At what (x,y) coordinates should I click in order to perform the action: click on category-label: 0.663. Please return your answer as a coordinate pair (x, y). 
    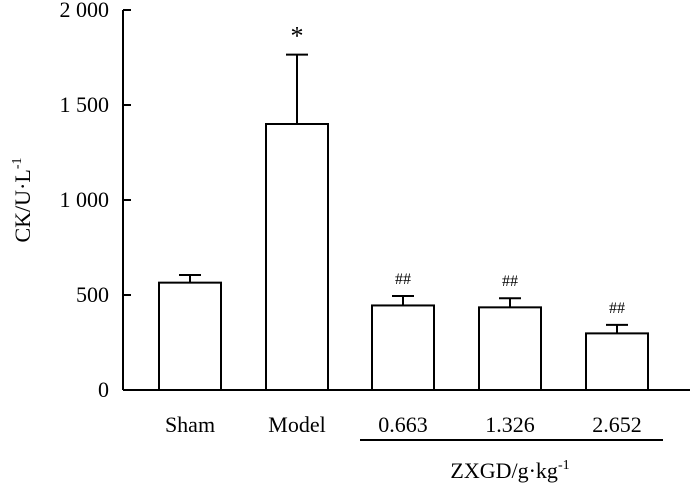
    Looking at the image, I should click on (403, 424).